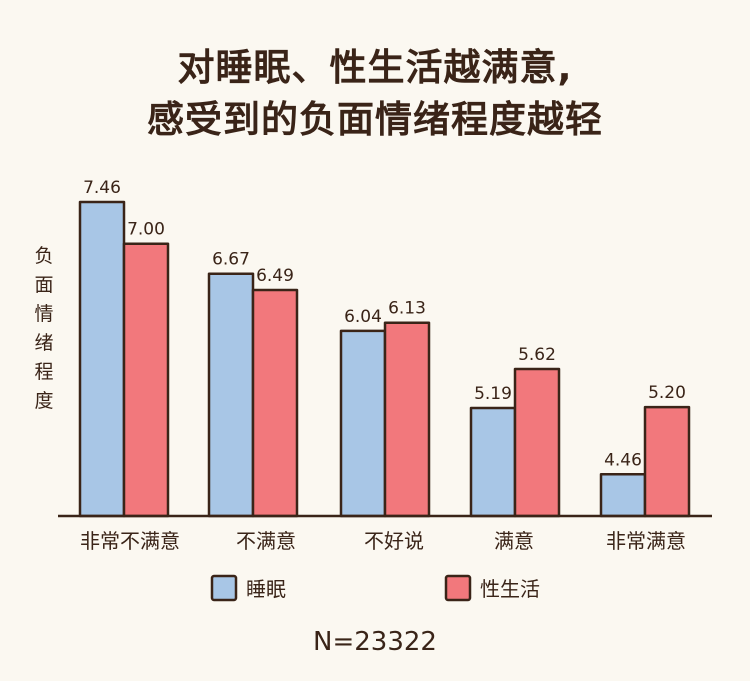  What do you see at coordinates (458, 588) in the screenshot?
I see `legend-swatch-sex` at bounding box center [458, 588].